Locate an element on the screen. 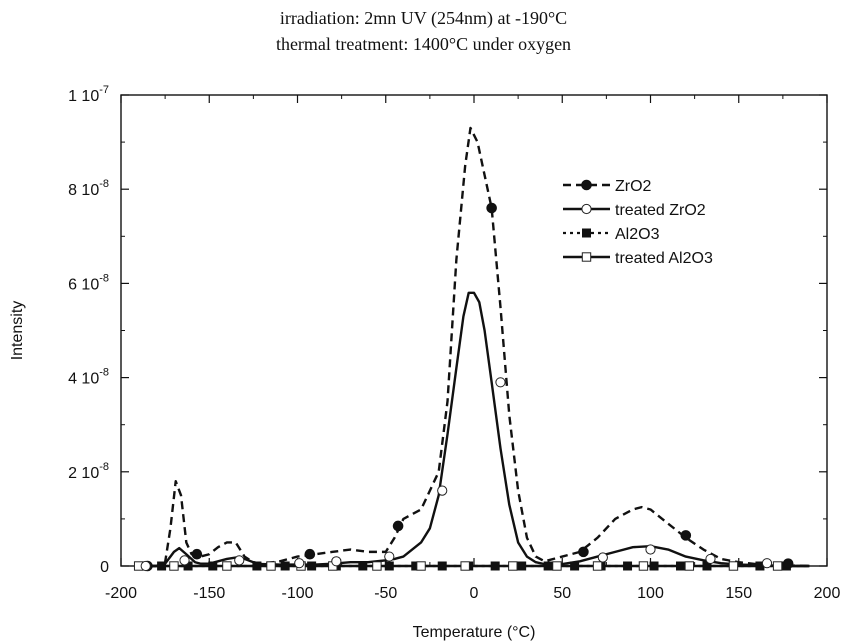  markers-treated-al2o3 is located at coordinates (458, 566).